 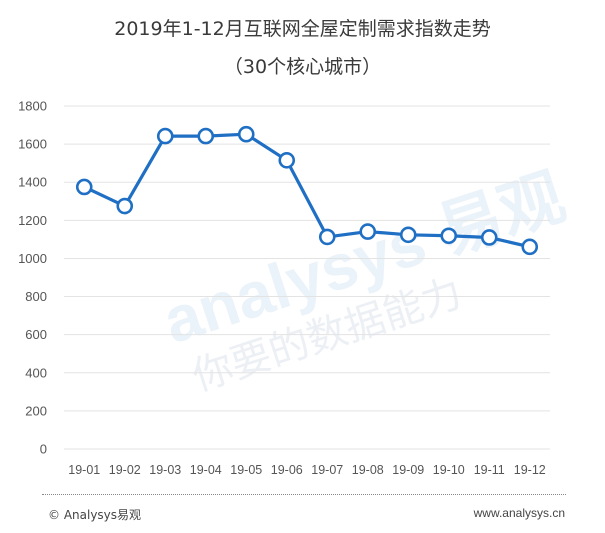 What do you see at coordinates (302, 67) in the screenshot?
I see `chart-subtitle: （30个核心城市）` at bounding box center [302, 67].